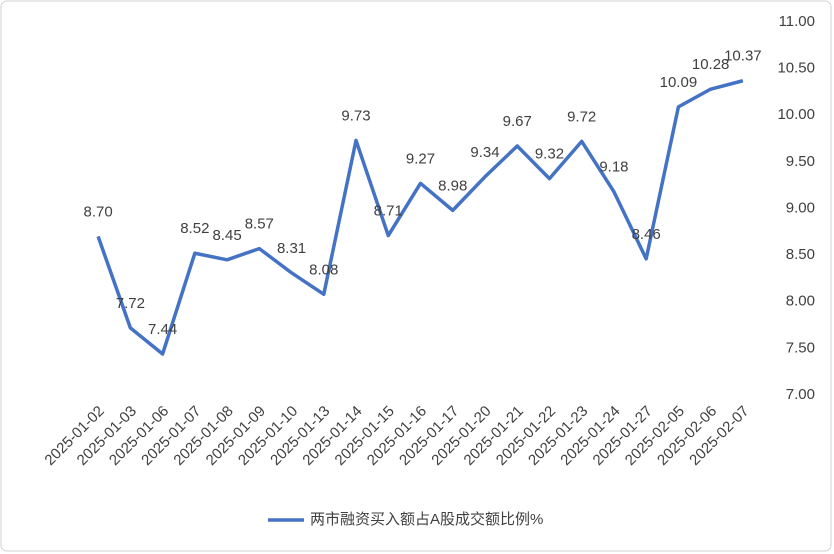 This screenshot has height=554, width=834. I want to click on data-label: 9.34, so click(484, 152).